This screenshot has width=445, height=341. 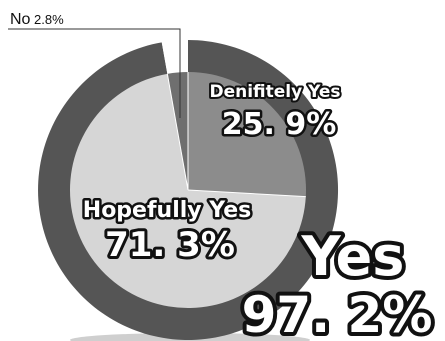 What do you see at coordinates (20, 19) in the screenshot?
I see `no-label: No` at bounding box center [20, 19].